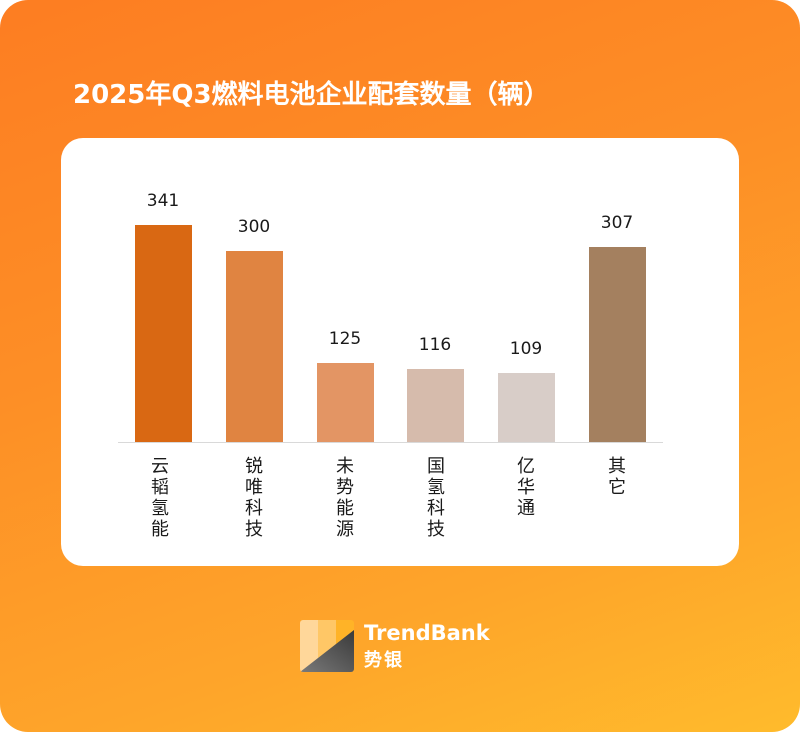 Image resolution: width=800 pixels, height=732 pixels. Describe the element at coordinates (254, 346) in the screenshot. I see `bar-ruiwei` at that location.